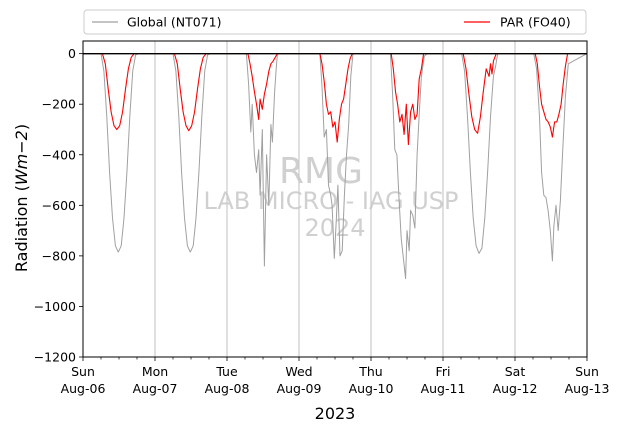 This screenshot has height=434, width=621. I want to click on x-tick-day: Mon, so click(155, 371).